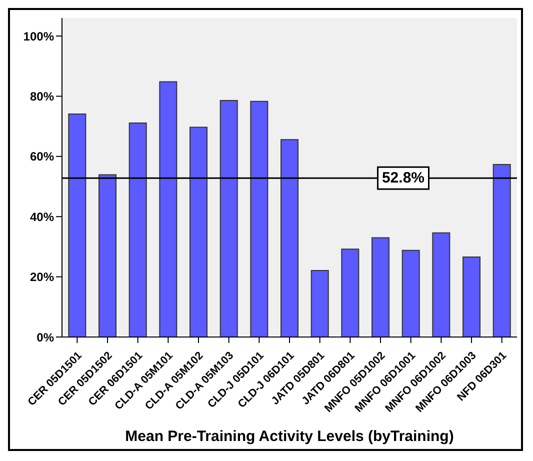 The image size is (533, 461). Describe the element at coordinates (45, 337) in the screenshot. I see `y-tick-label: 0%` at that location.